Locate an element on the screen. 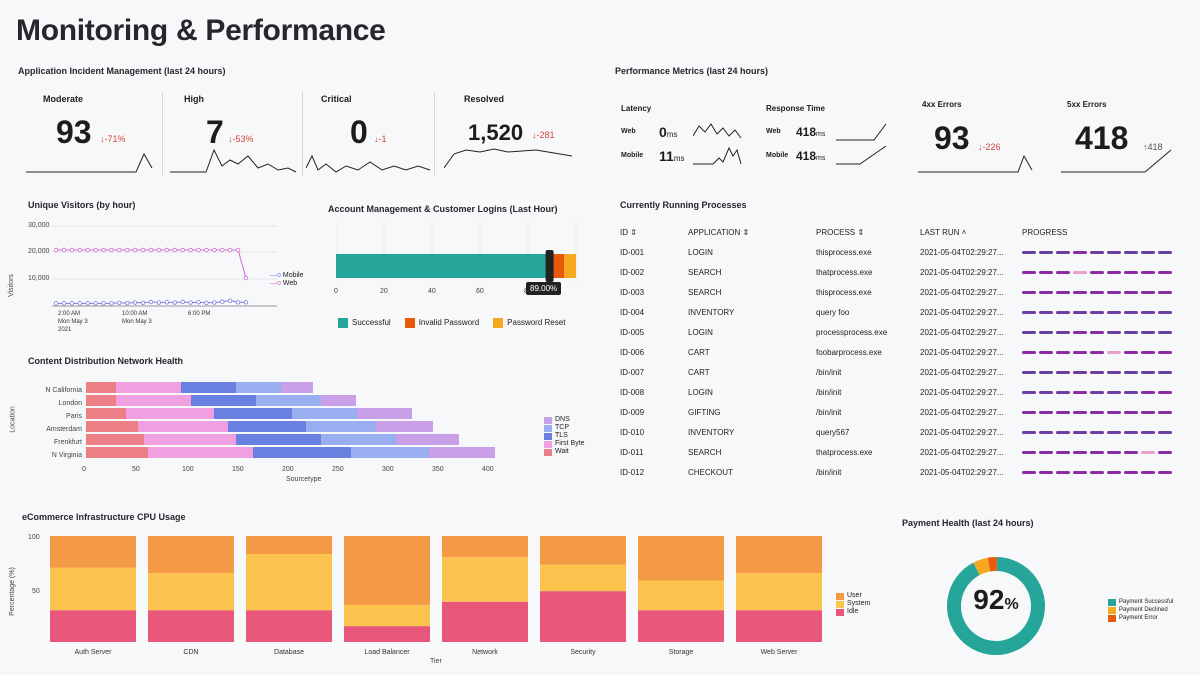  legend-dns: DNS is located at coordinates (564, 420).